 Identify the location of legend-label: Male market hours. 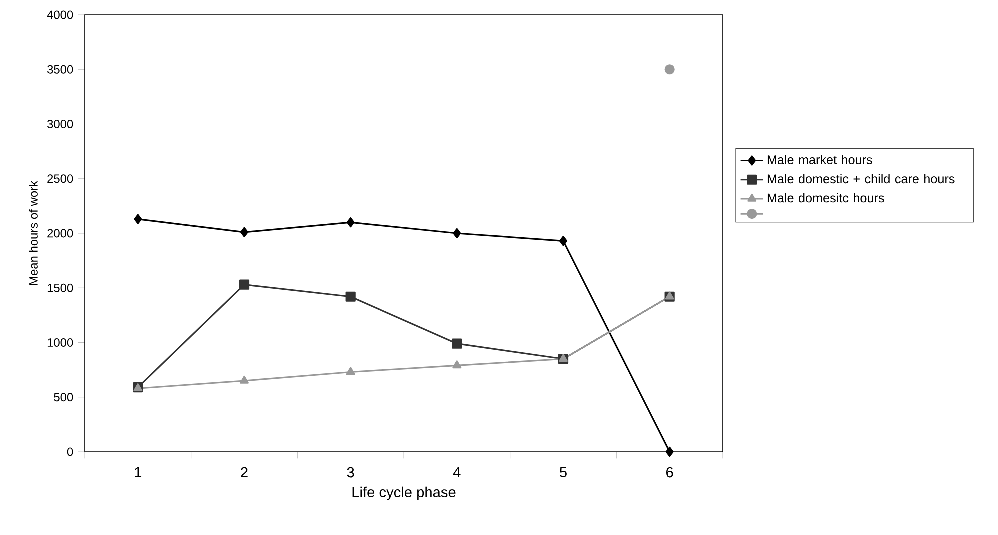
(820, 159).